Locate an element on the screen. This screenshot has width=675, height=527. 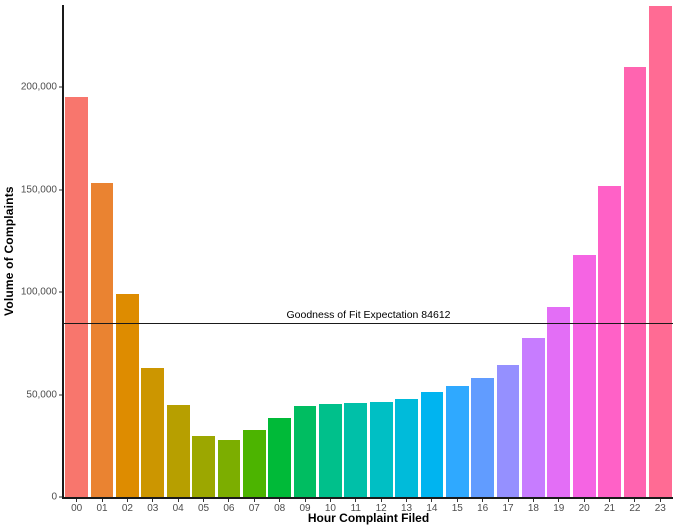
x-tick-05: 05 is located at coordinates (203, 506).